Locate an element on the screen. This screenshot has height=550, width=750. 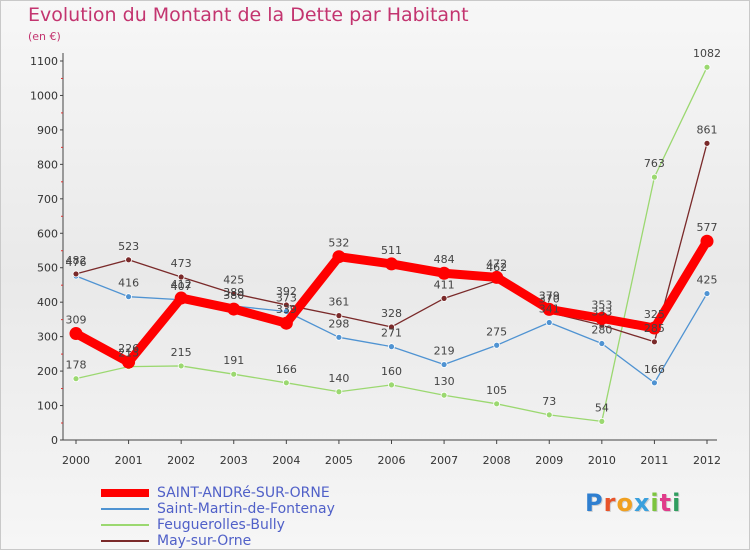
data-label: 298 is located at coordinates (338, 323).